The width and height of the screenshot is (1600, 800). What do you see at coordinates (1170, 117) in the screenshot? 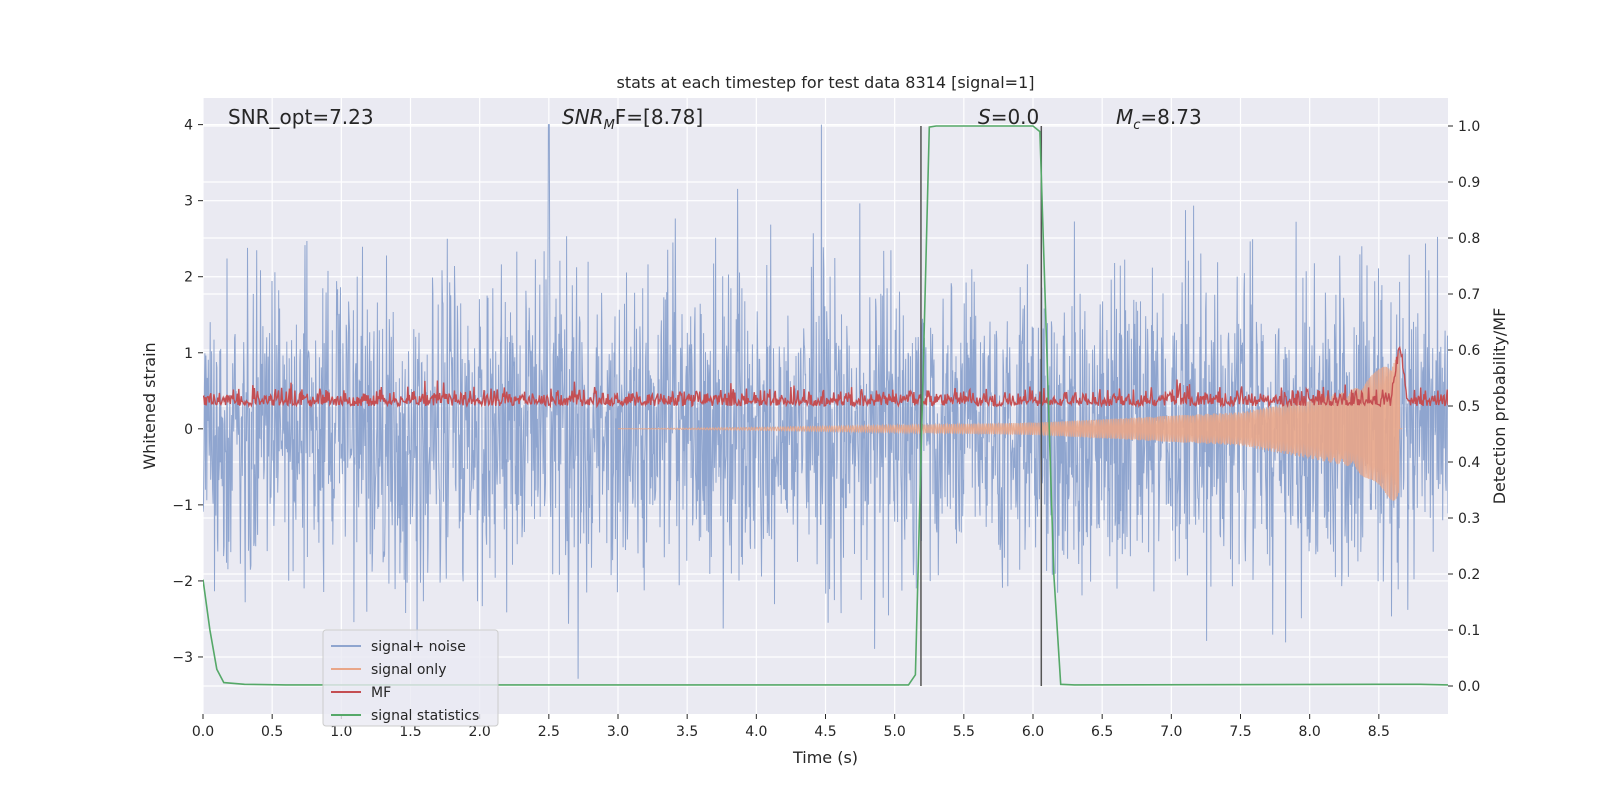
I see `annotation-mc-rest: =8.73` at bounding box center [1170, 117].